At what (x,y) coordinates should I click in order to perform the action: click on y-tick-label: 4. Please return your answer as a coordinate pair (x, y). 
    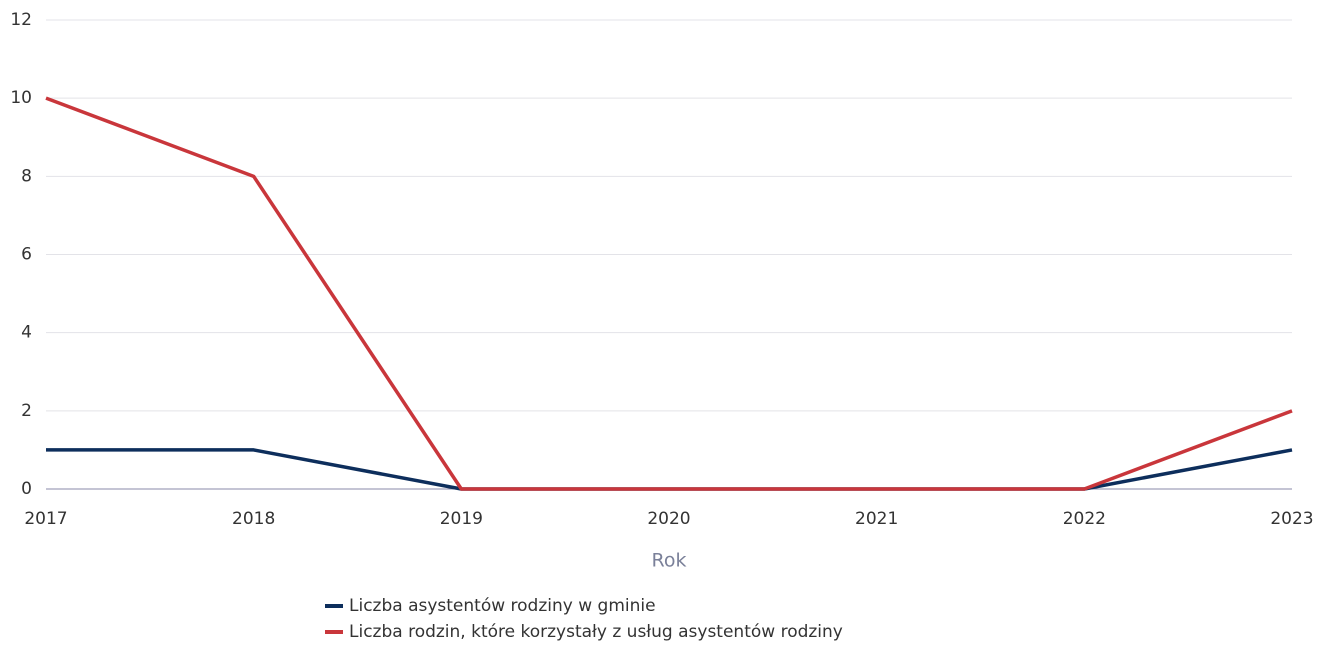
    Looking at the image, I should click on (26, 333).